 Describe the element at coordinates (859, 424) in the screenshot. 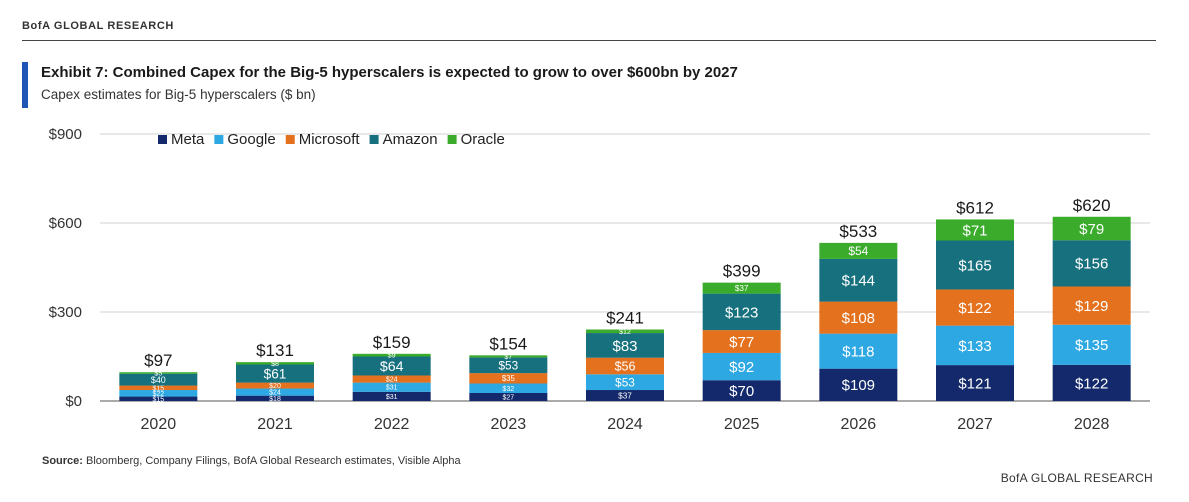

I see `x-tick-label: 2026` at that location.